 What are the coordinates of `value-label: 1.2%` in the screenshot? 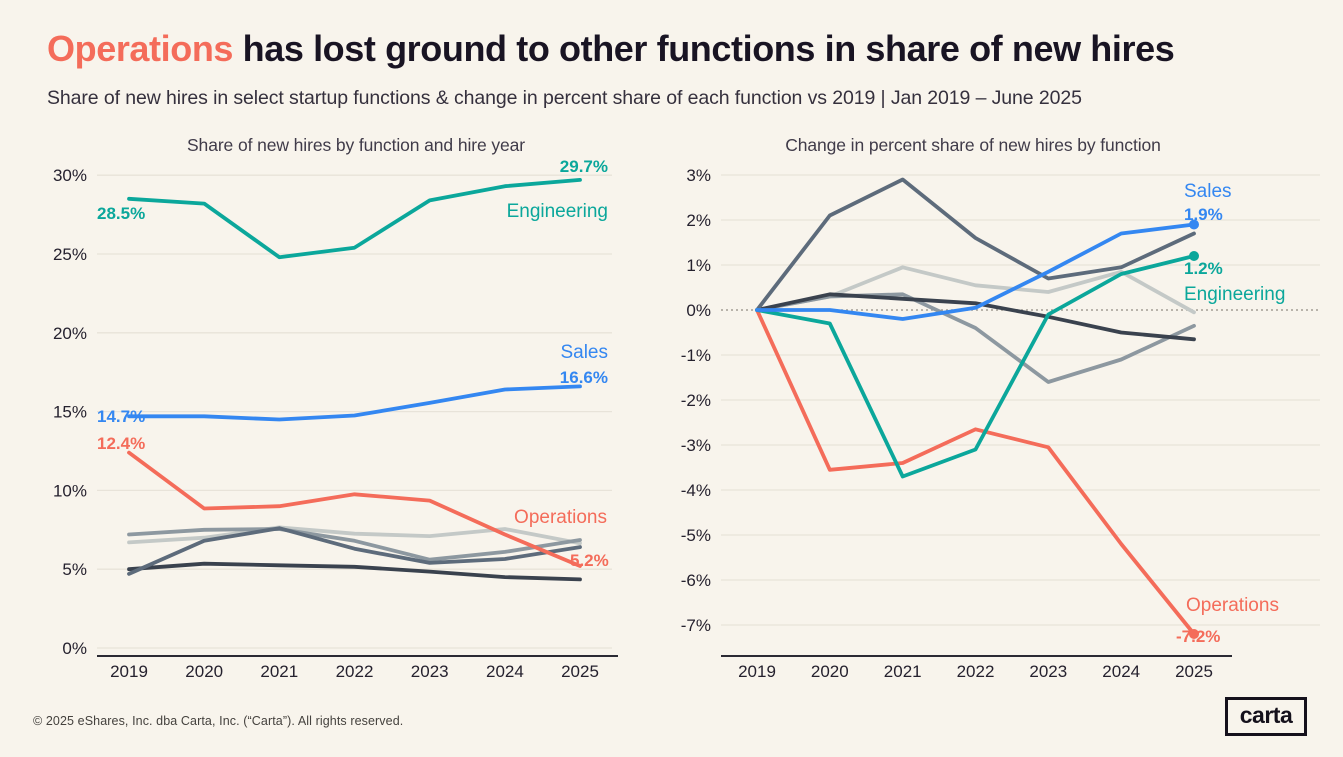 It's located at (1203, 268).